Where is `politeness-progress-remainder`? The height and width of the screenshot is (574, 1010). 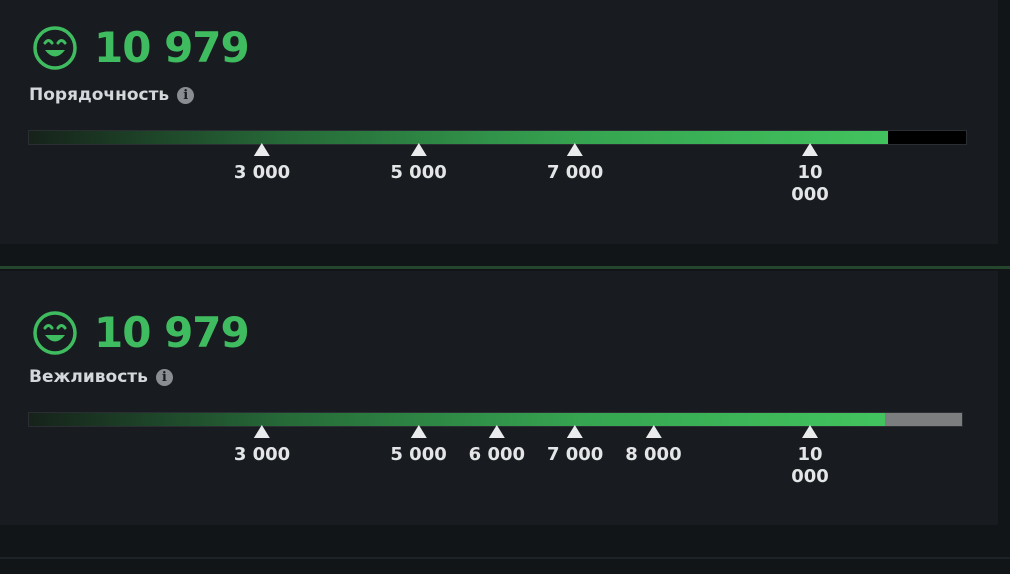
politeness-progress-remainder is located at coordinates (923, 419).